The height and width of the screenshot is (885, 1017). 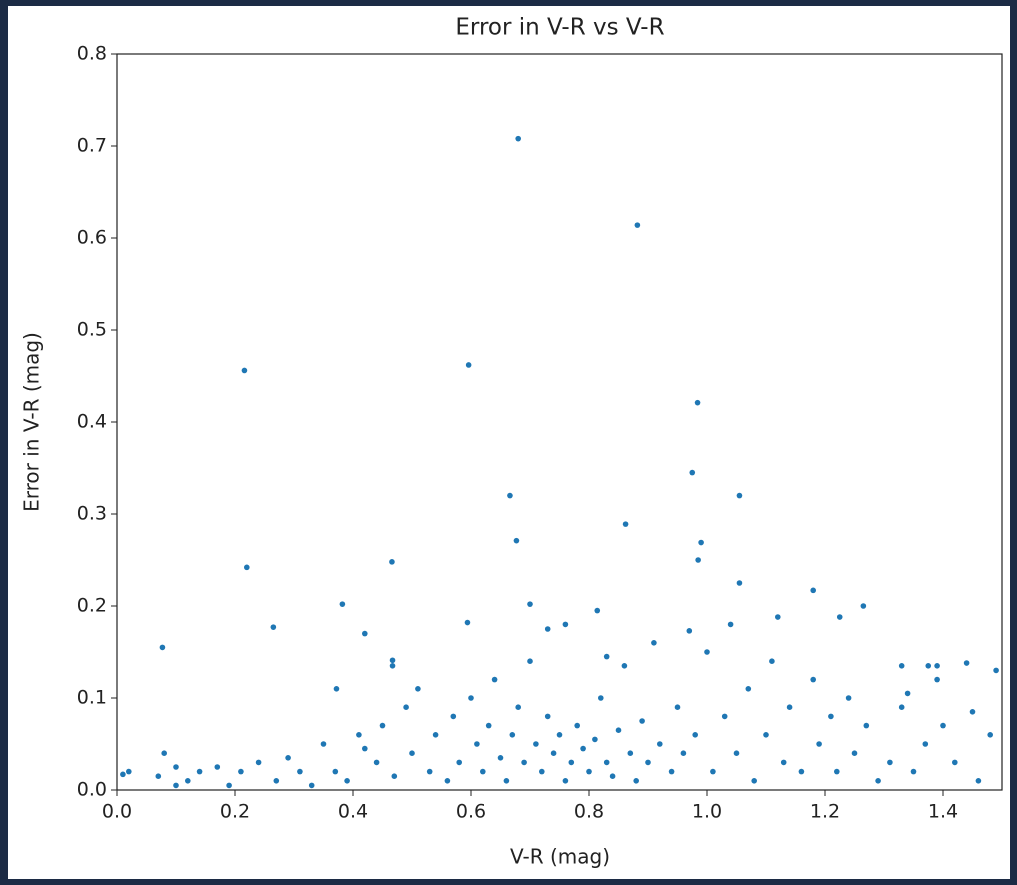 What do you see at coordinates (92, 422) in the screenshot?
I see `y-tick-label: 0.4` at bounding box center [92, 422].